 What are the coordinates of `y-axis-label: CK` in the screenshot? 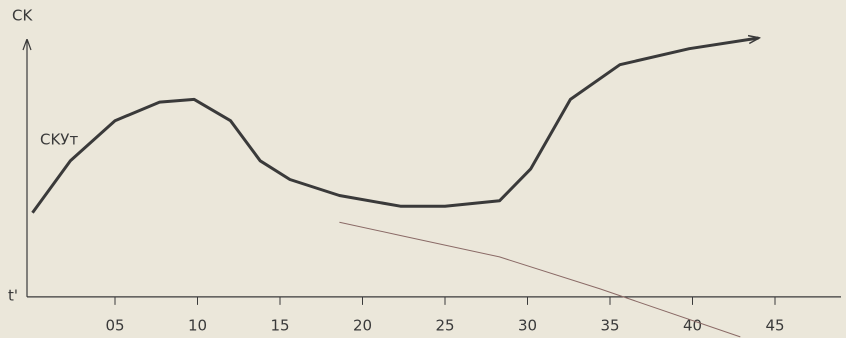 It's located at (22, 16).